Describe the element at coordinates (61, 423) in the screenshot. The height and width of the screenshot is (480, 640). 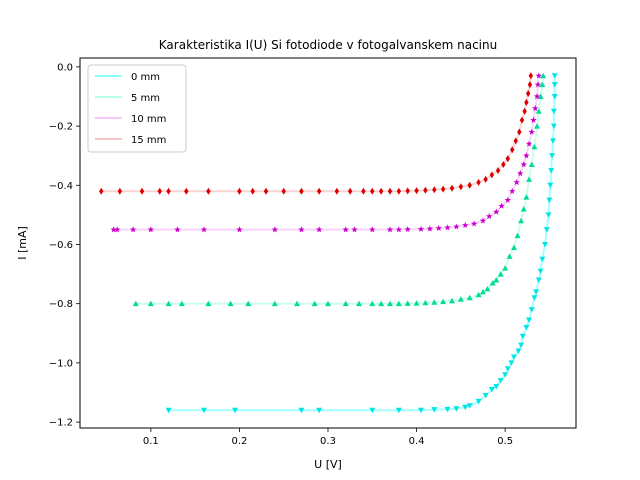
I see `y-tick-label: −1.2` at that location.